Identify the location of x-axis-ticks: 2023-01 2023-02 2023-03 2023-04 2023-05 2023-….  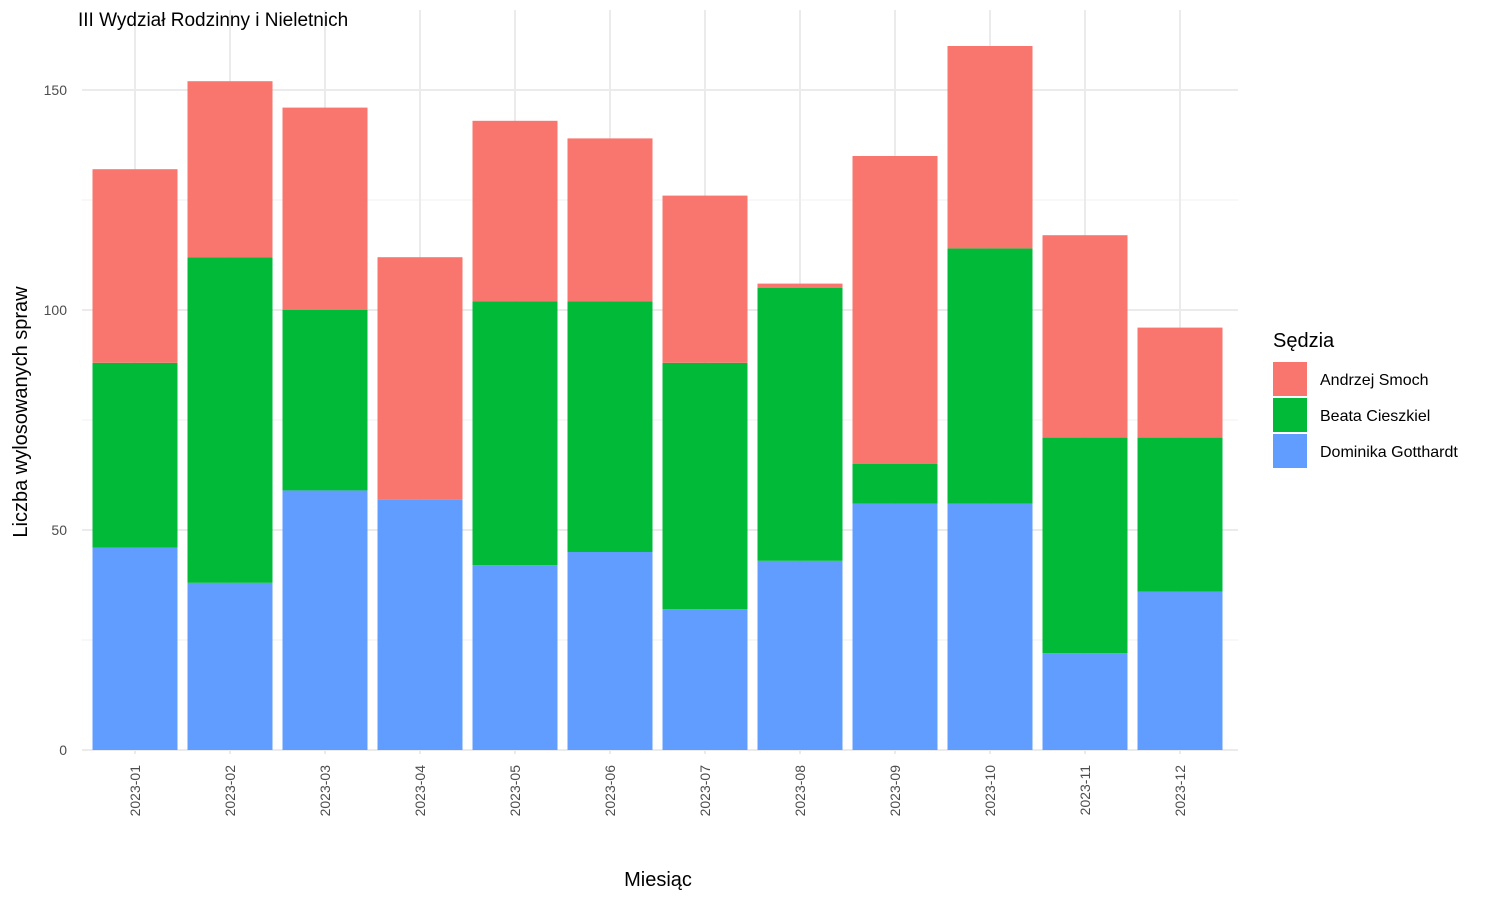
(657, 791).